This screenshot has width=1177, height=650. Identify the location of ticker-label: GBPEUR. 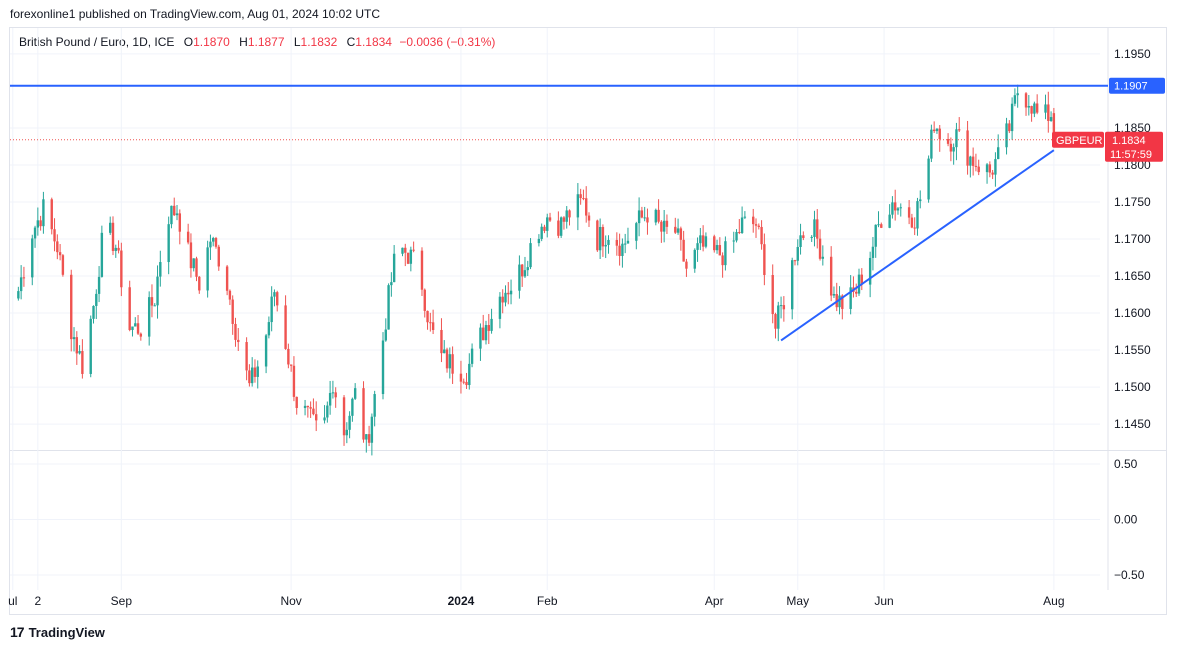
(1079, 141).